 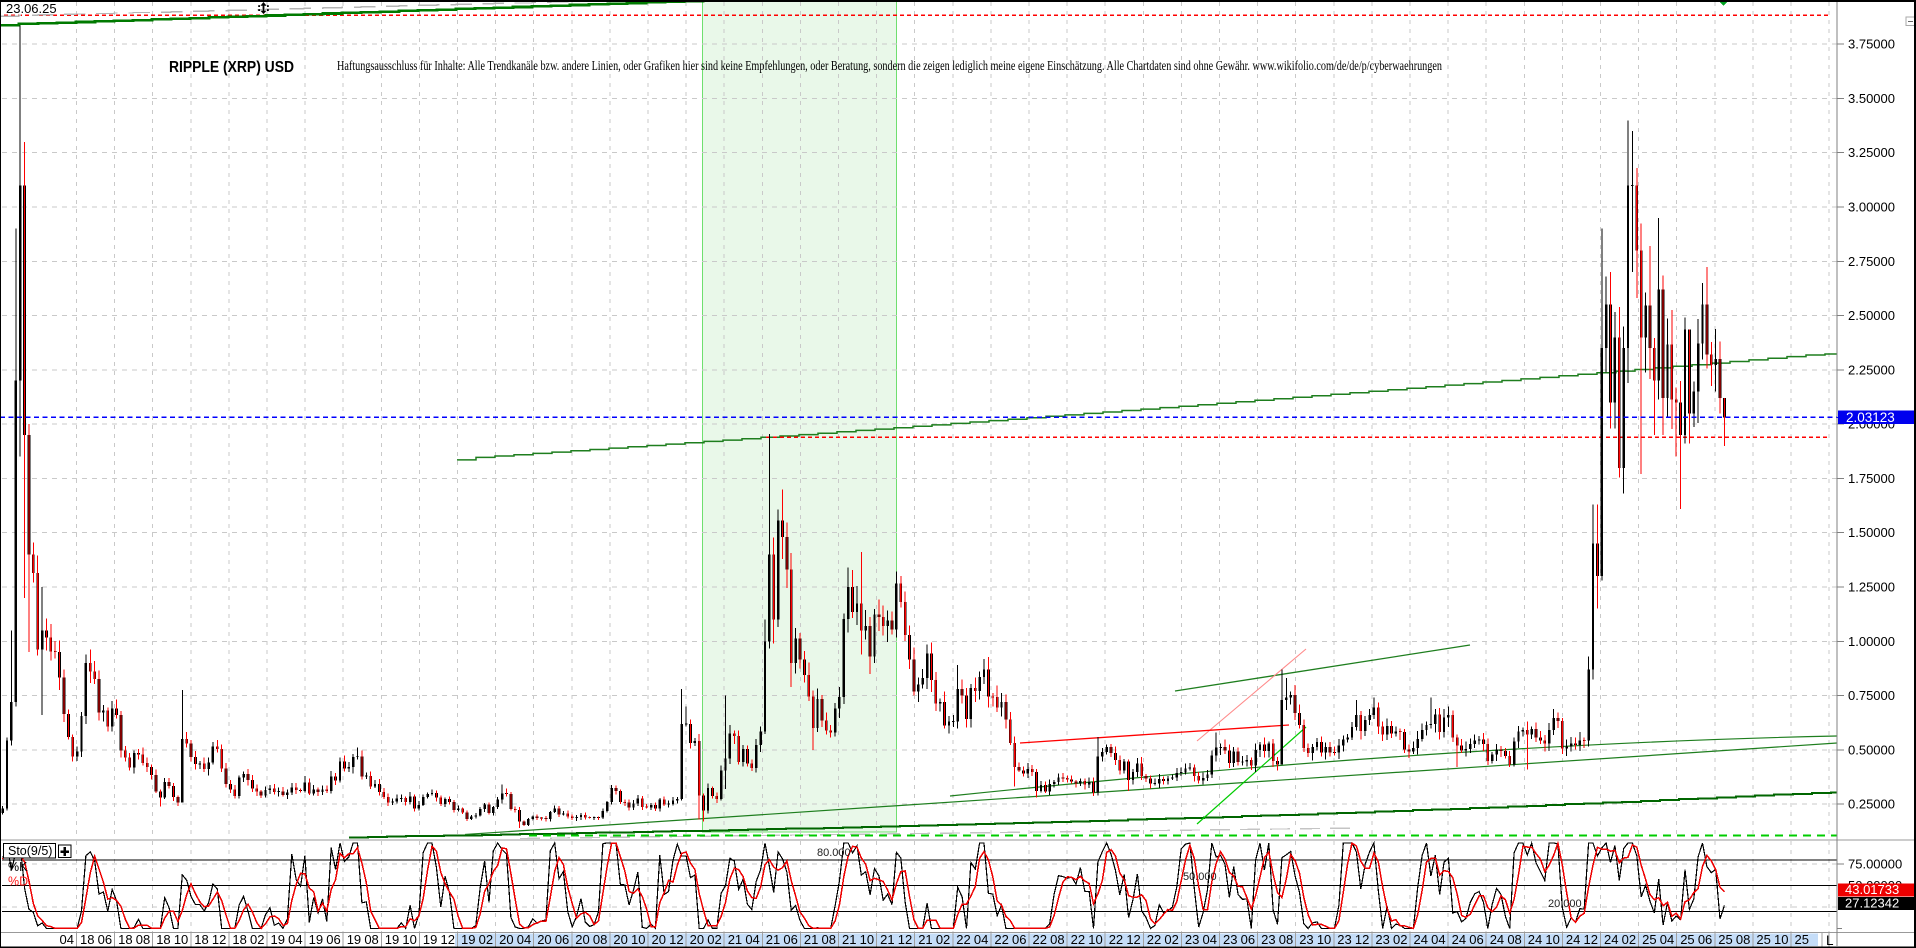 What do you see at coordinates (1871, 804) in the screenshot?
I see `svg-text: 0.25000` at bounding box center [1871, 804].